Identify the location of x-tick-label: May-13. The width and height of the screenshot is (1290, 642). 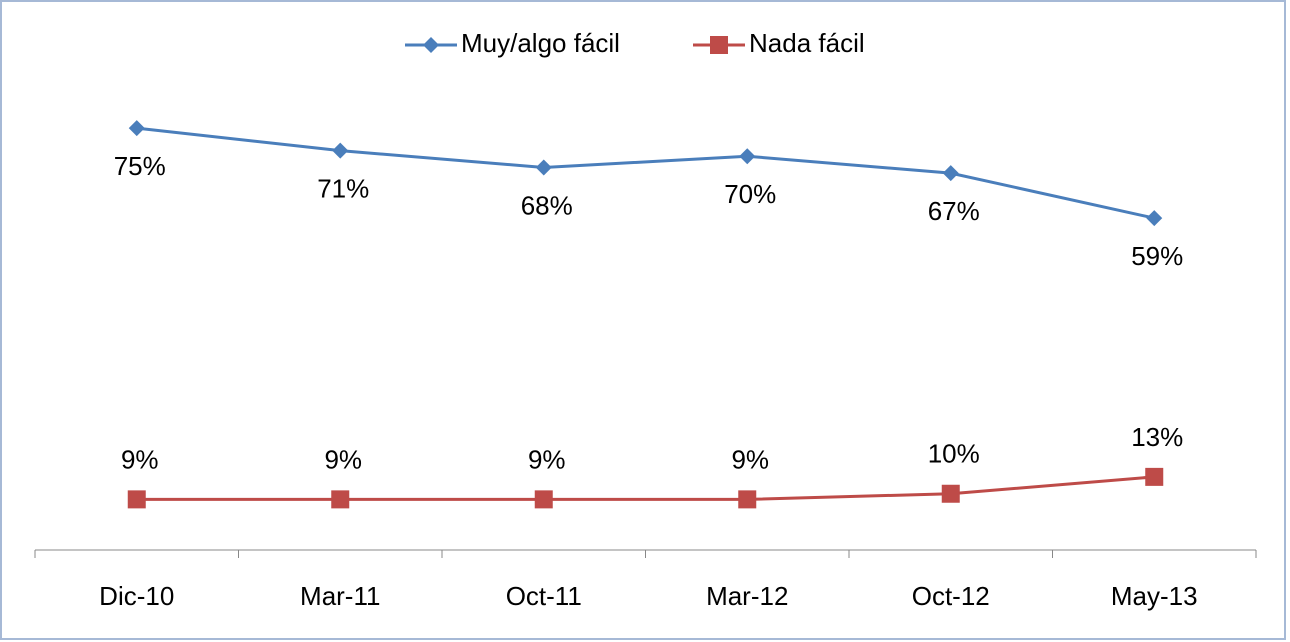
(1154, 596).